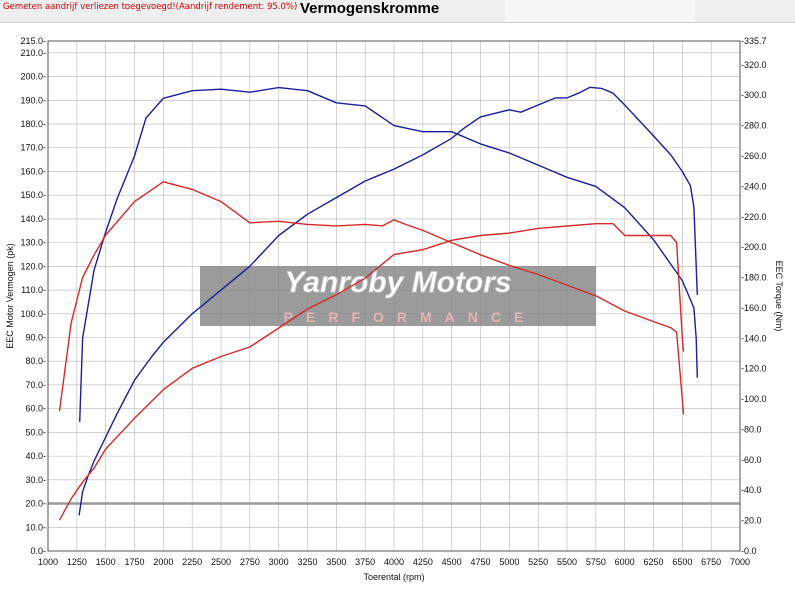  I want to click on x-tick-label: 2500, so click(221, 562).